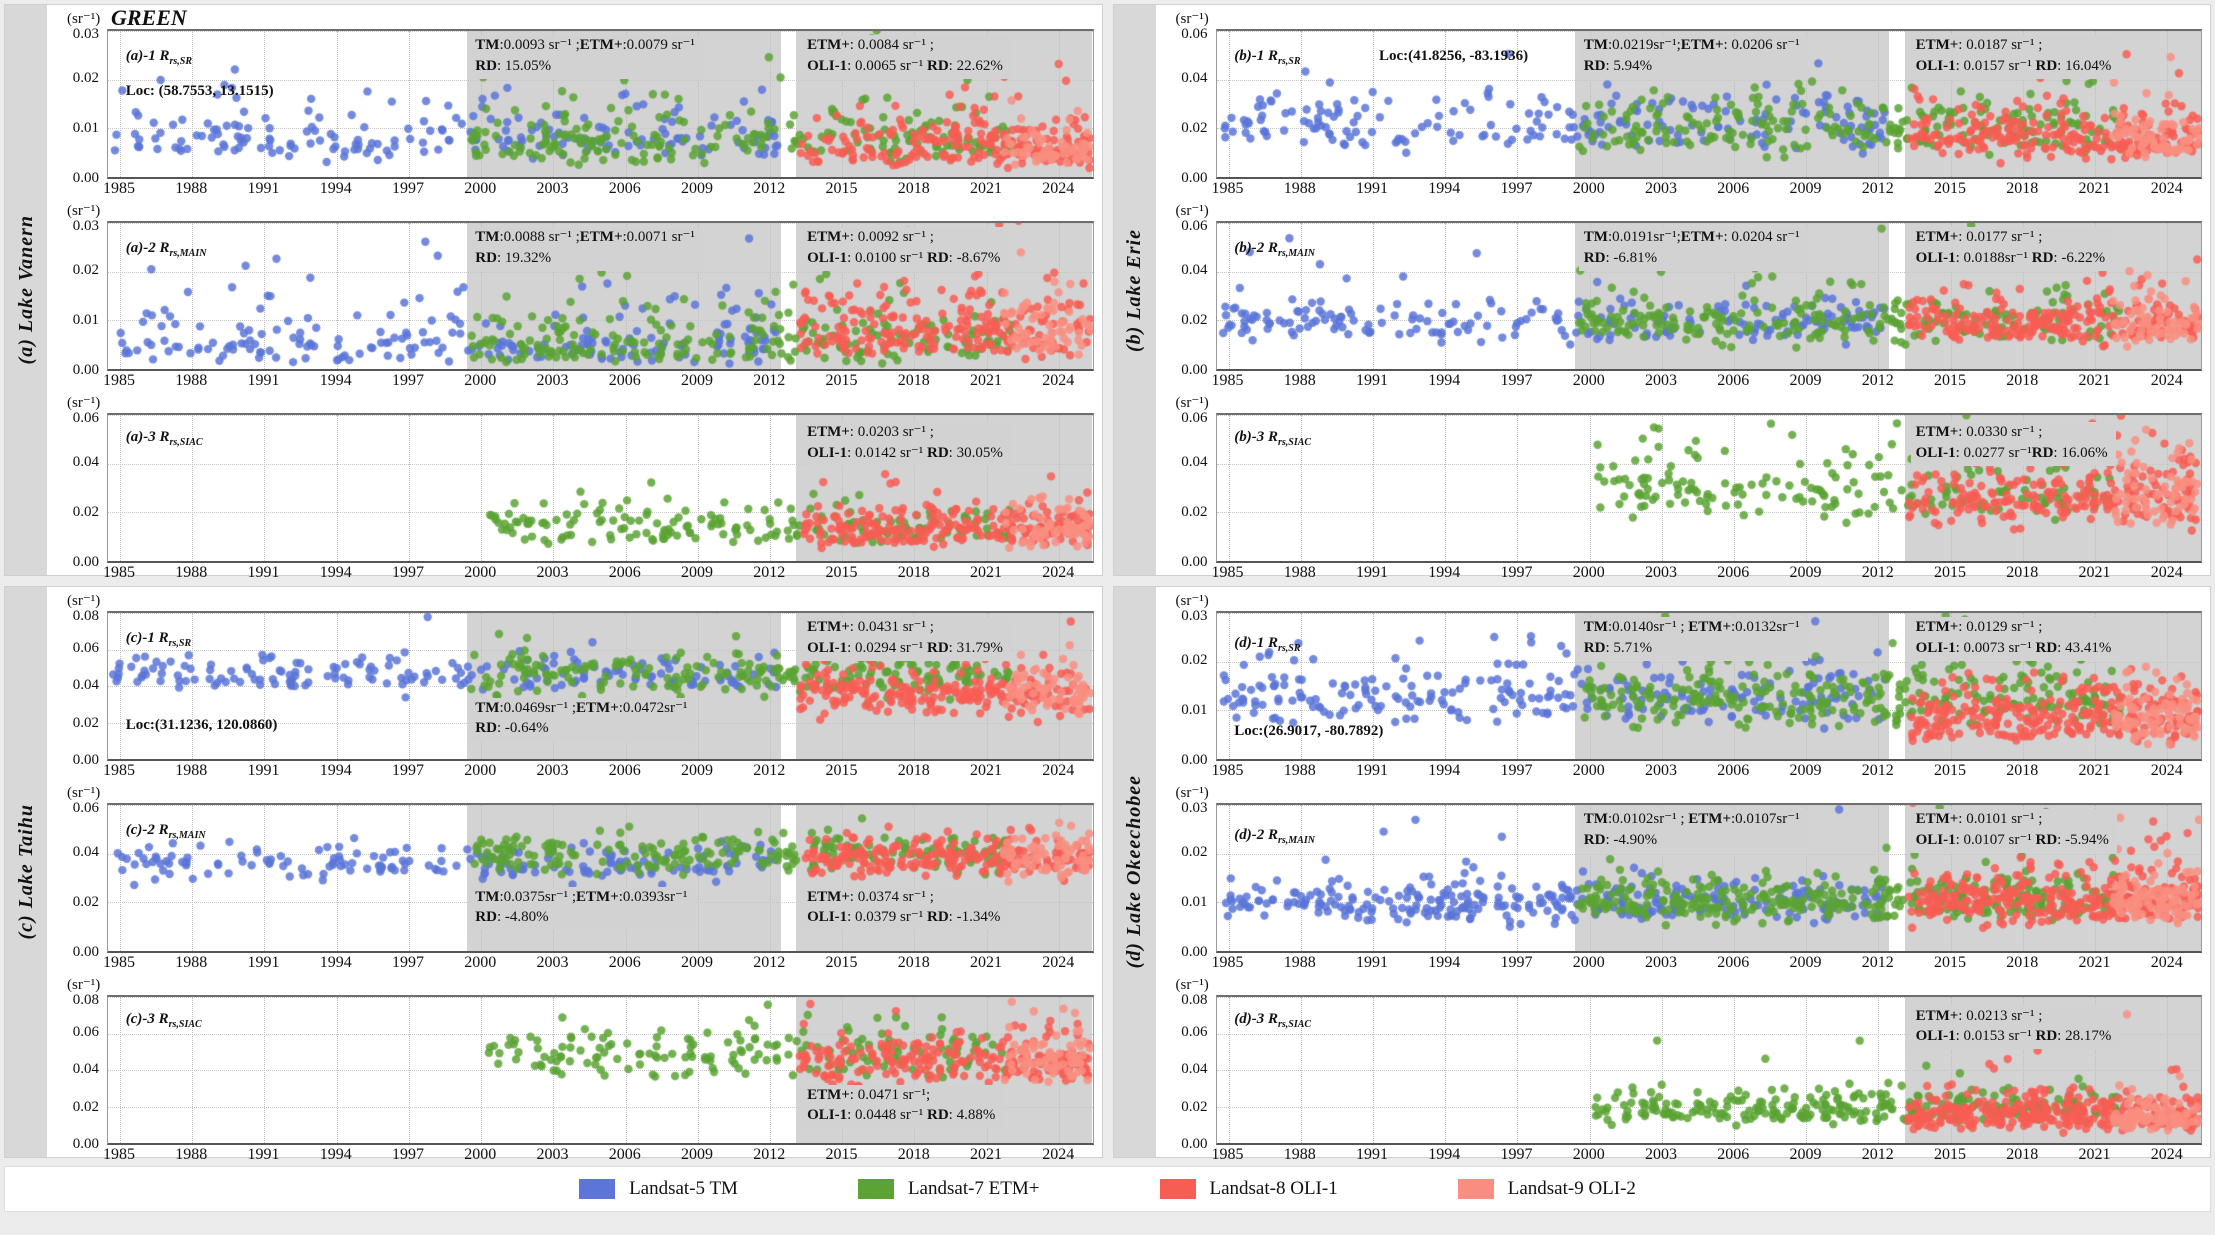 The width and height of the screenshot is (2215, 1235). Describe the element at coordinates (1692, 66) in the screenshot. I see `annotation-line: RD: 5.94%` at that location.